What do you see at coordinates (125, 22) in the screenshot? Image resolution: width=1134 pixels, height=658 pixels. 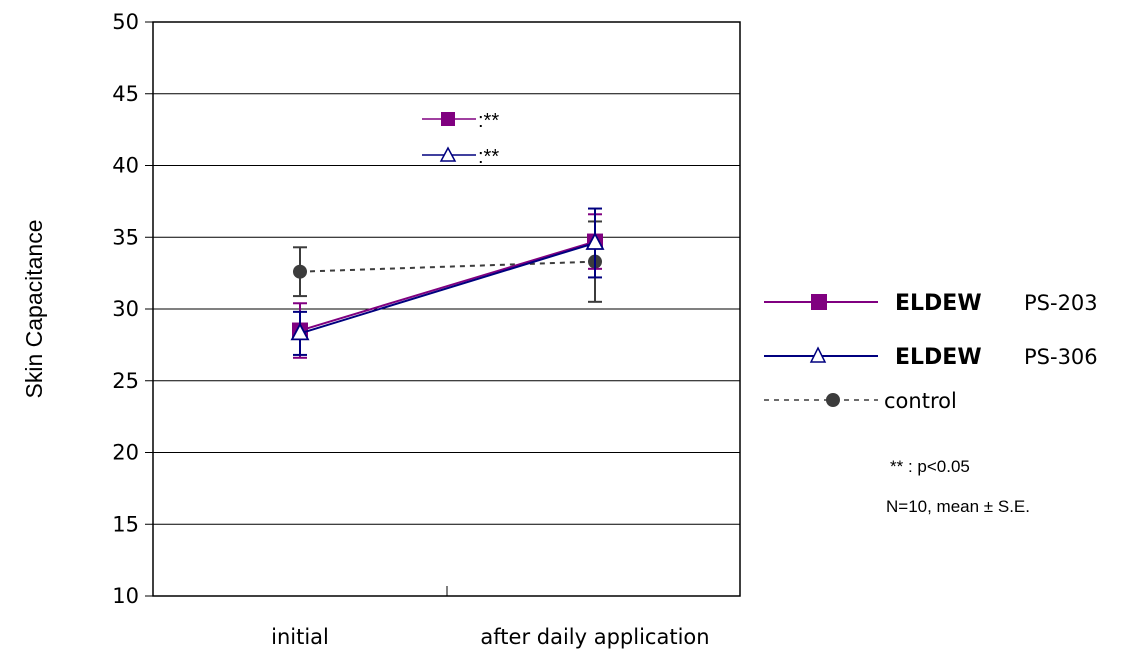 I see `y-tick-label: 50` at bounding box center [125, 22].